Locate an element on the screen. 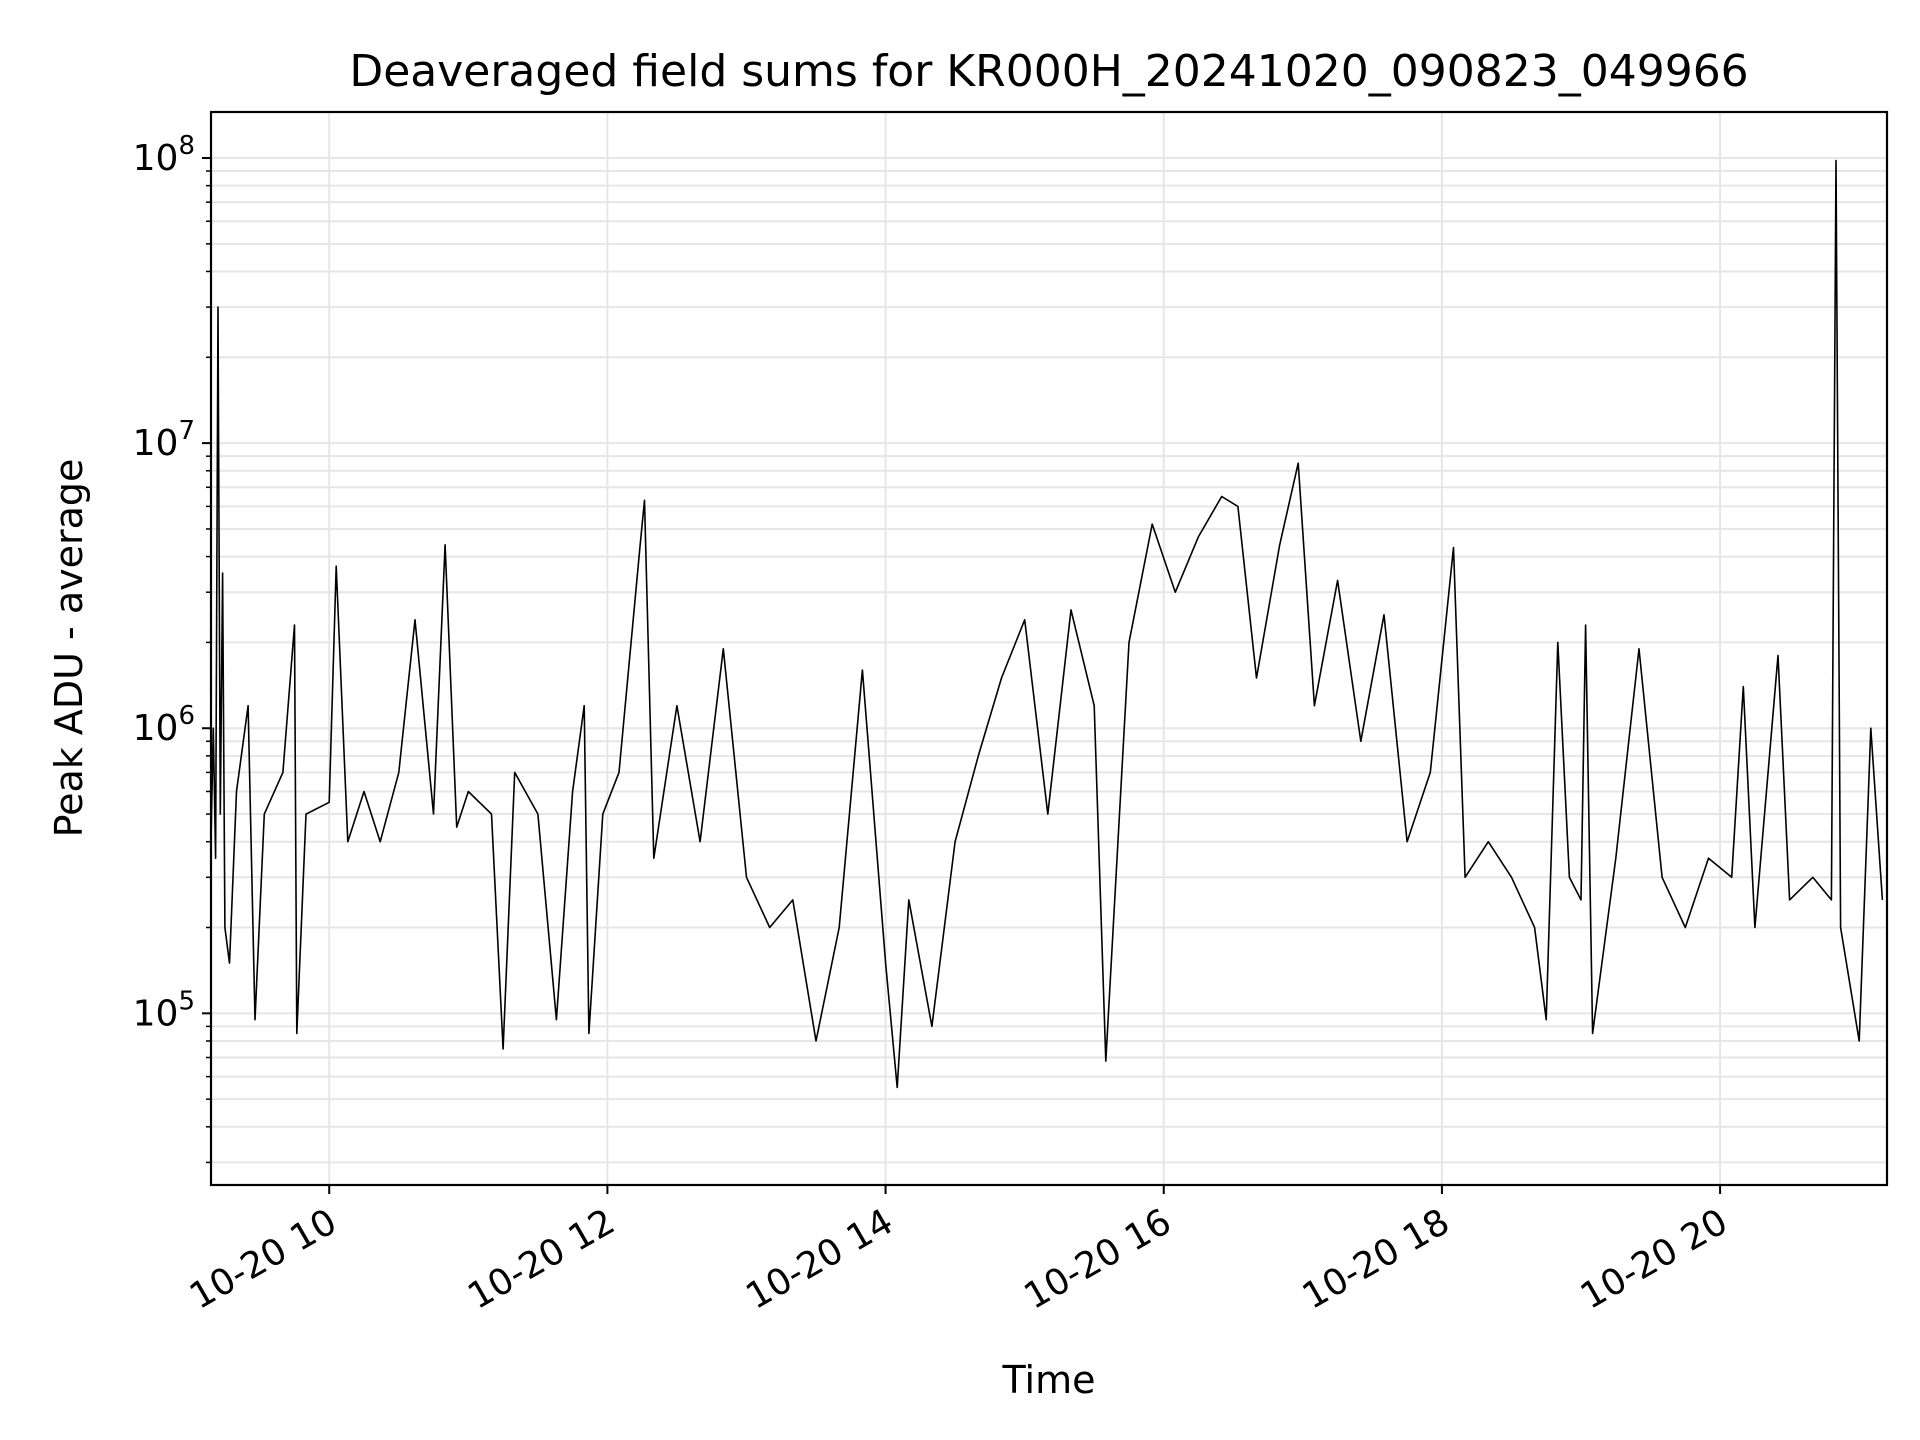  x-axis-label: Time is located at coordinates (1049, 1380).